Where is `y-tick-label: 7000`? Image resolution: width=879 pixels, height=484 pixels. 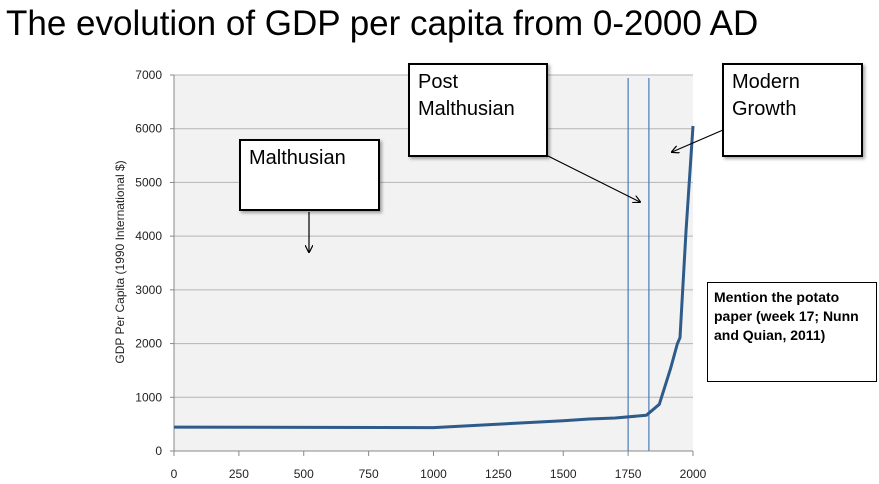
y-tick-label: 7000 is located at coordinates (148, 75).